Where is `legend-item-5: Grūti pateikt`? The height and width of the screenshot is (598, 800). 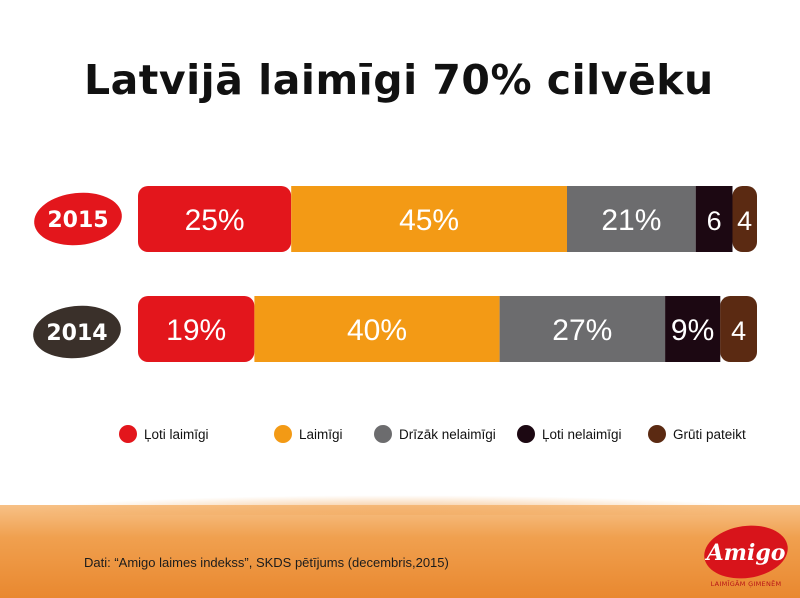 legend-item-5: Grūti pateikt is located at coordinates (697, 434).